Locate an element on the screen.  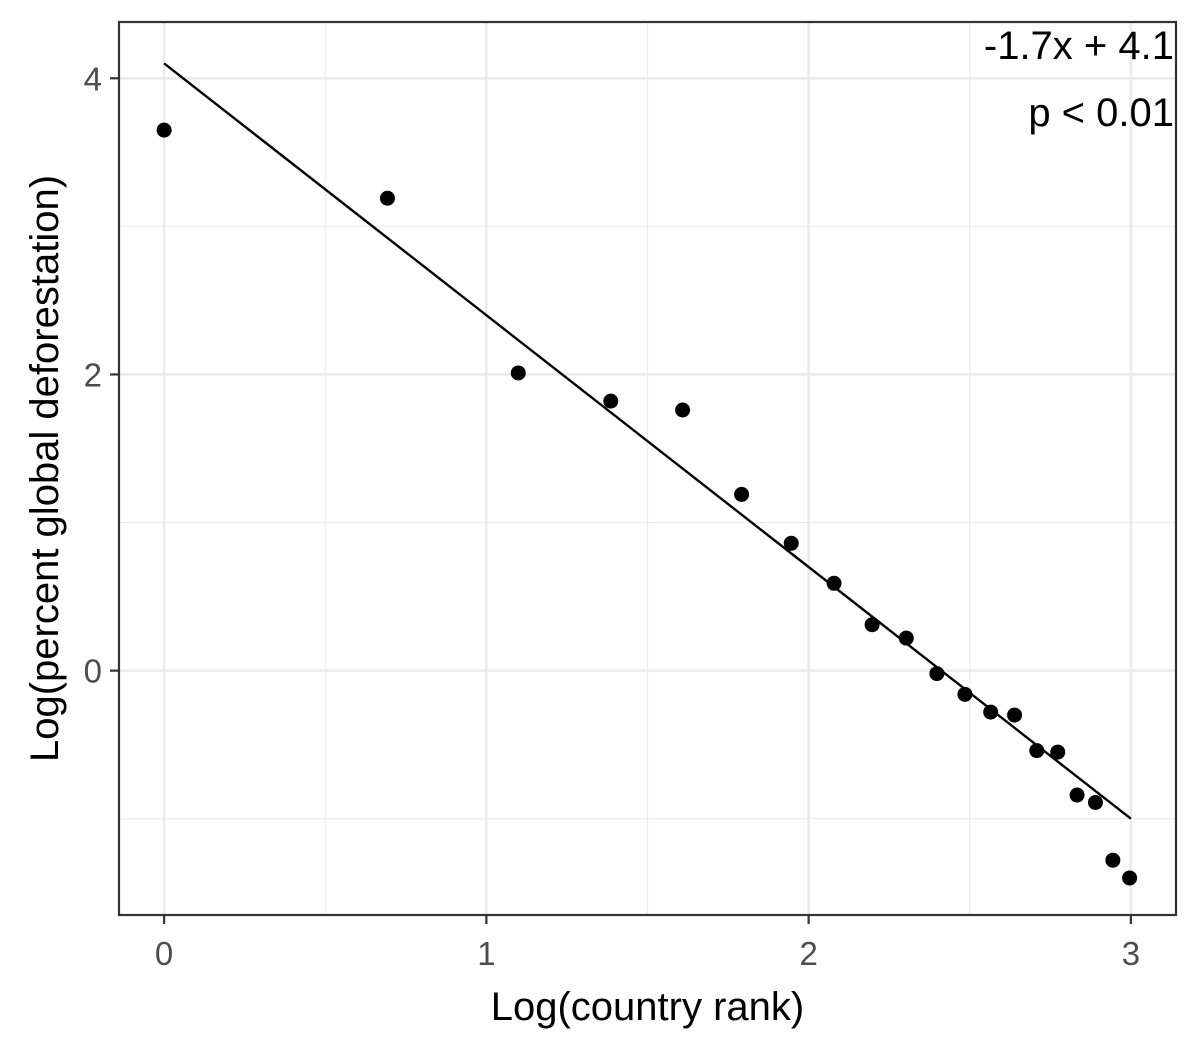
p-value-annotation: p < 0.01 is located at coordinates (1101, 113).